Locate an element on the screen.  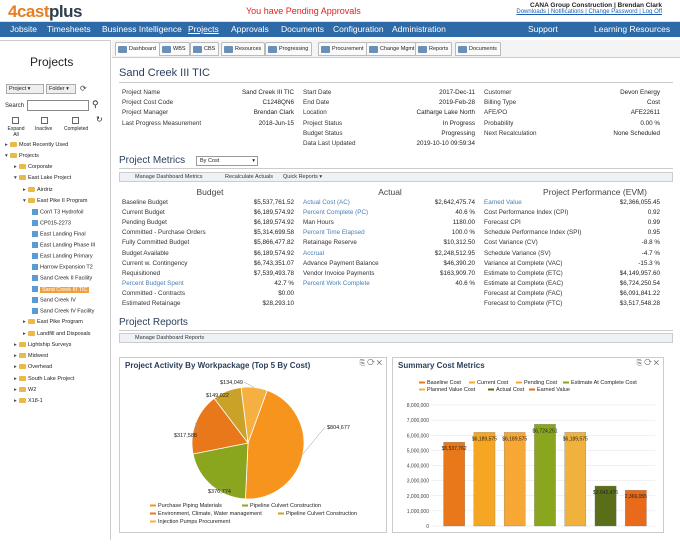
legend-label: Current Cost is located at coordinates (493, 383).